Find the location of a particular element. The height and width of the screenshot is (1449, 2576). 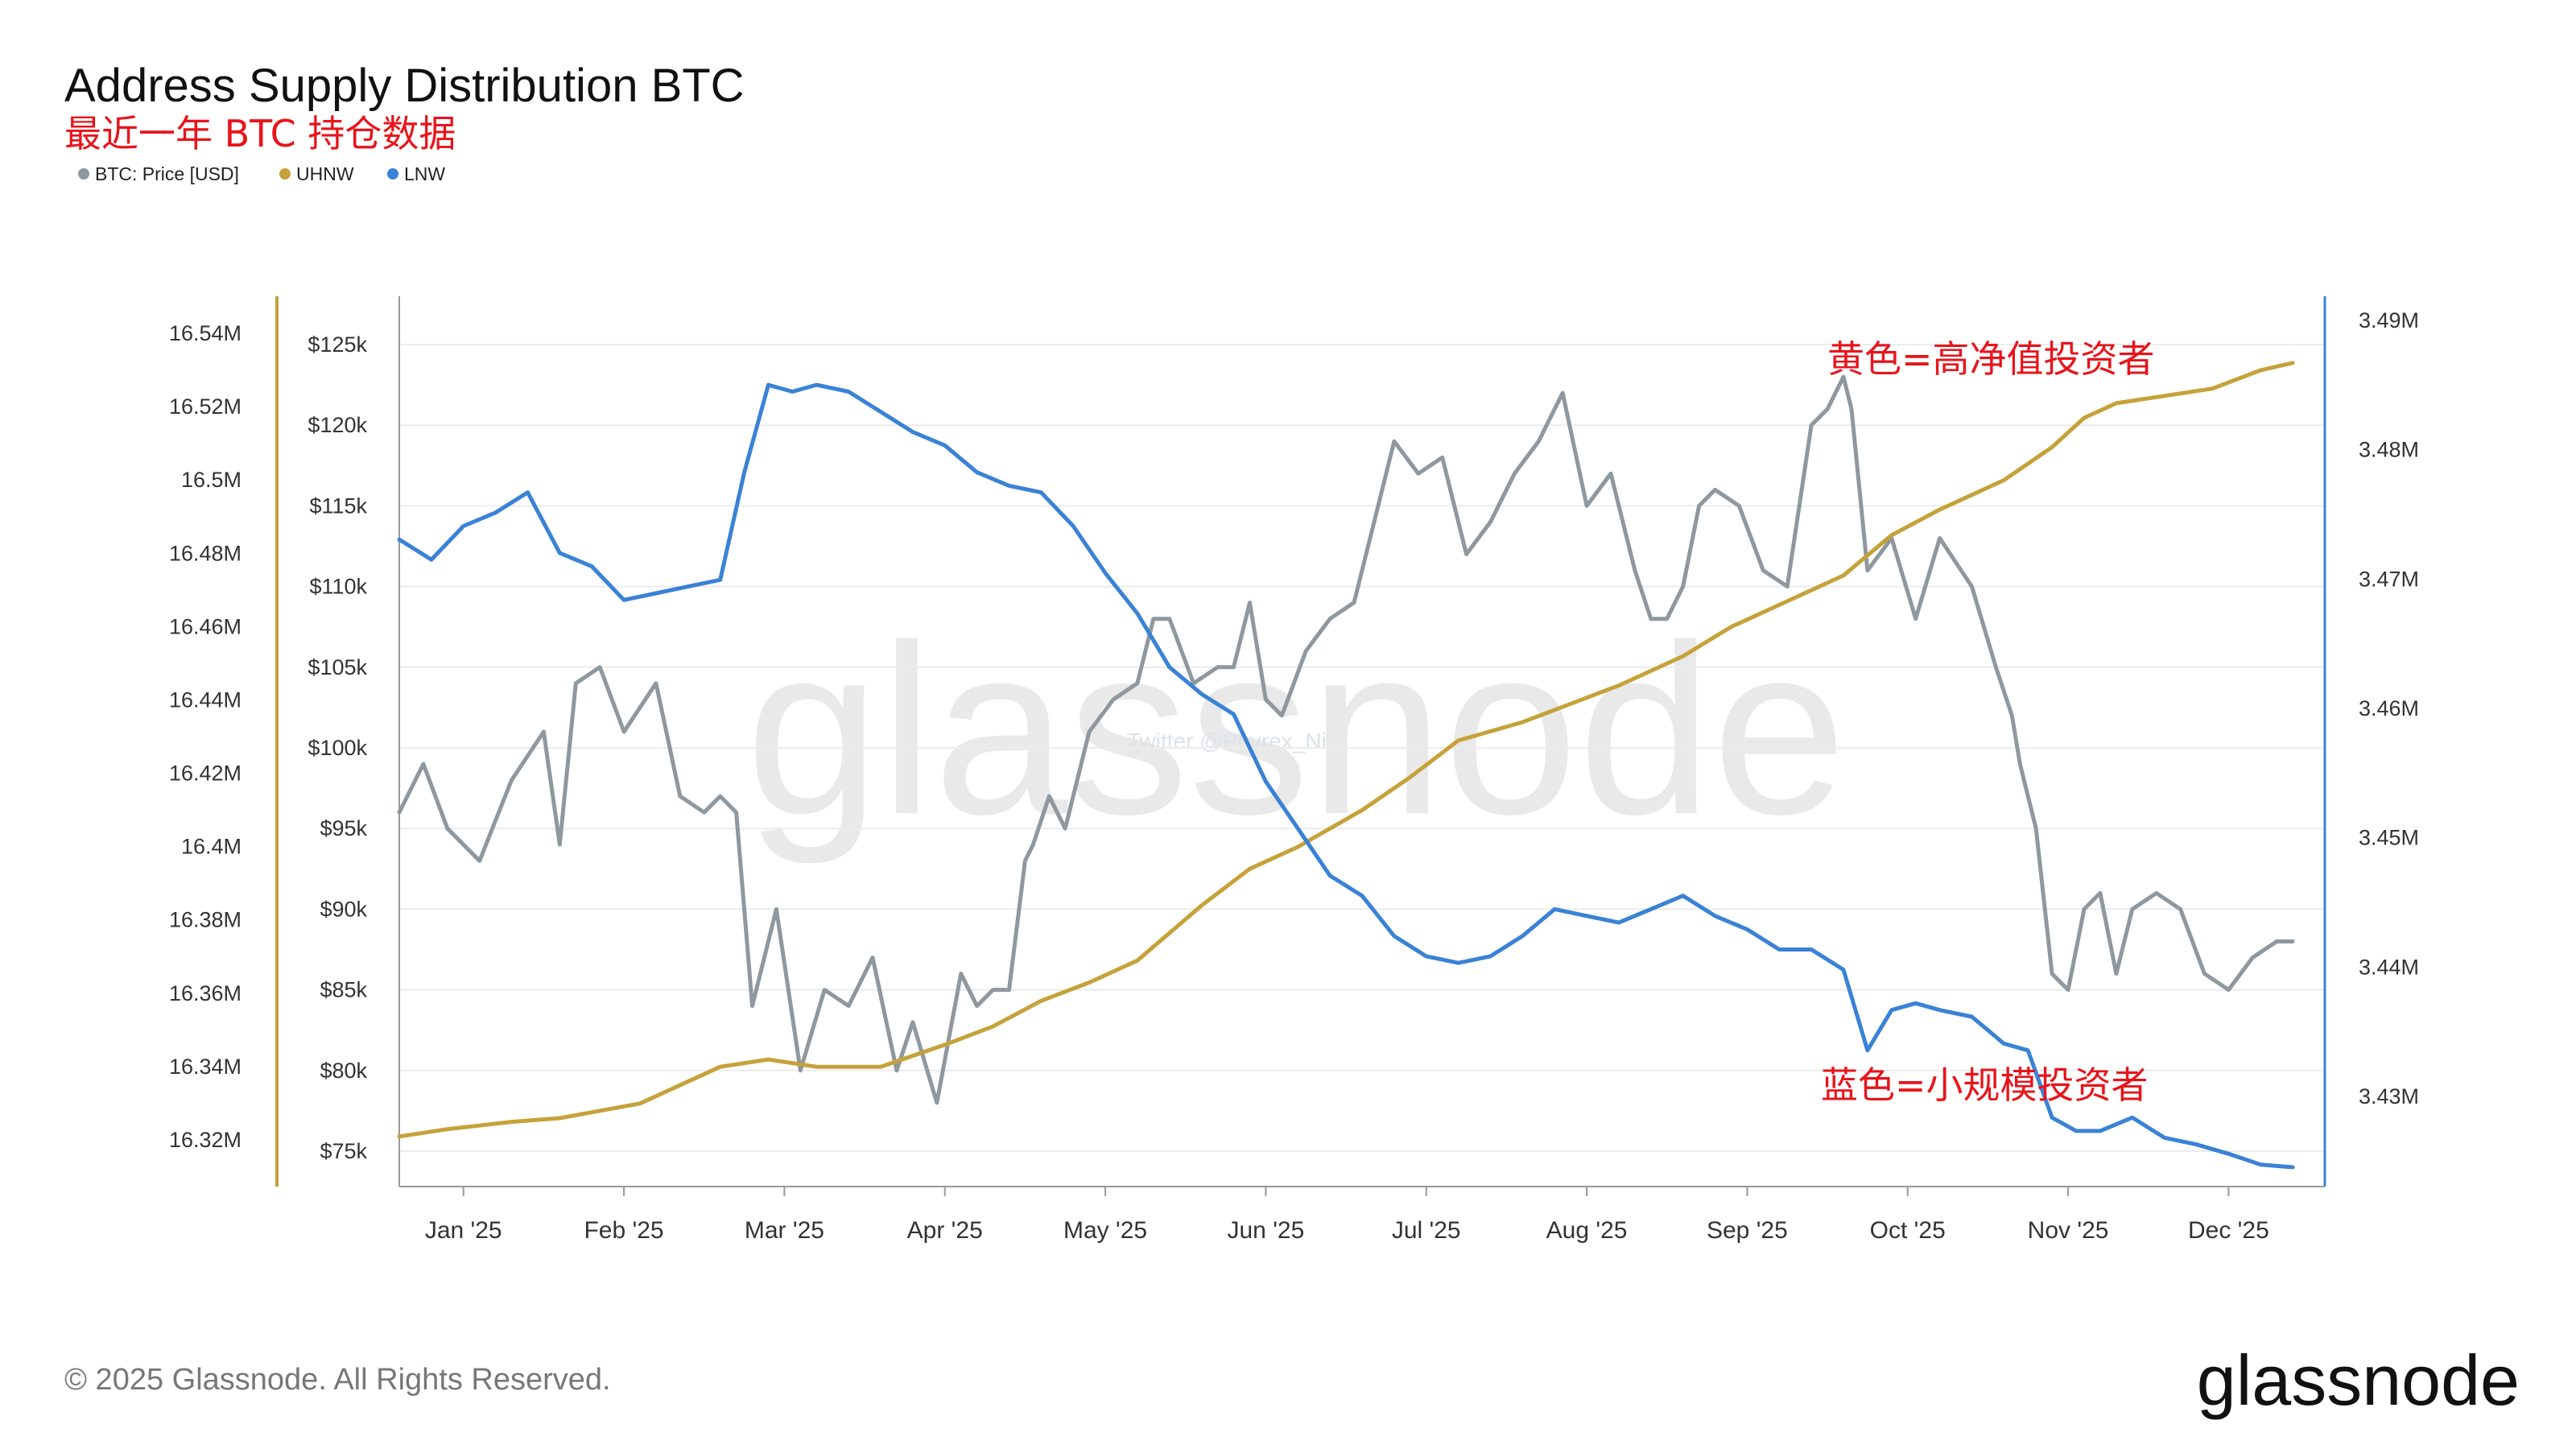

lnw-tick-label: 3.46M is located at coordinates (2389, 708).